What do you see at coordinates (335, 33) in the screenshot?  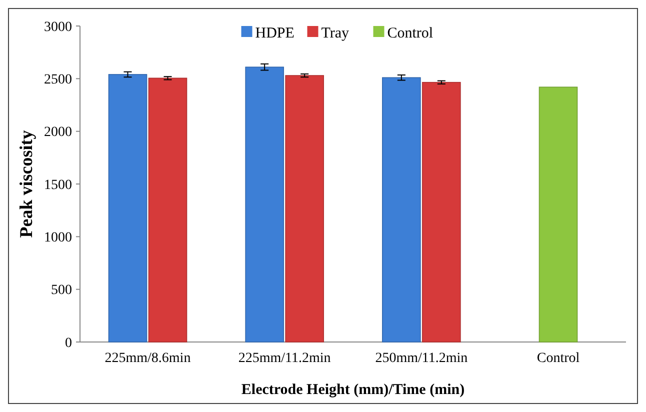 I see `legend-label: Tray` at bounding box center [335, 33].